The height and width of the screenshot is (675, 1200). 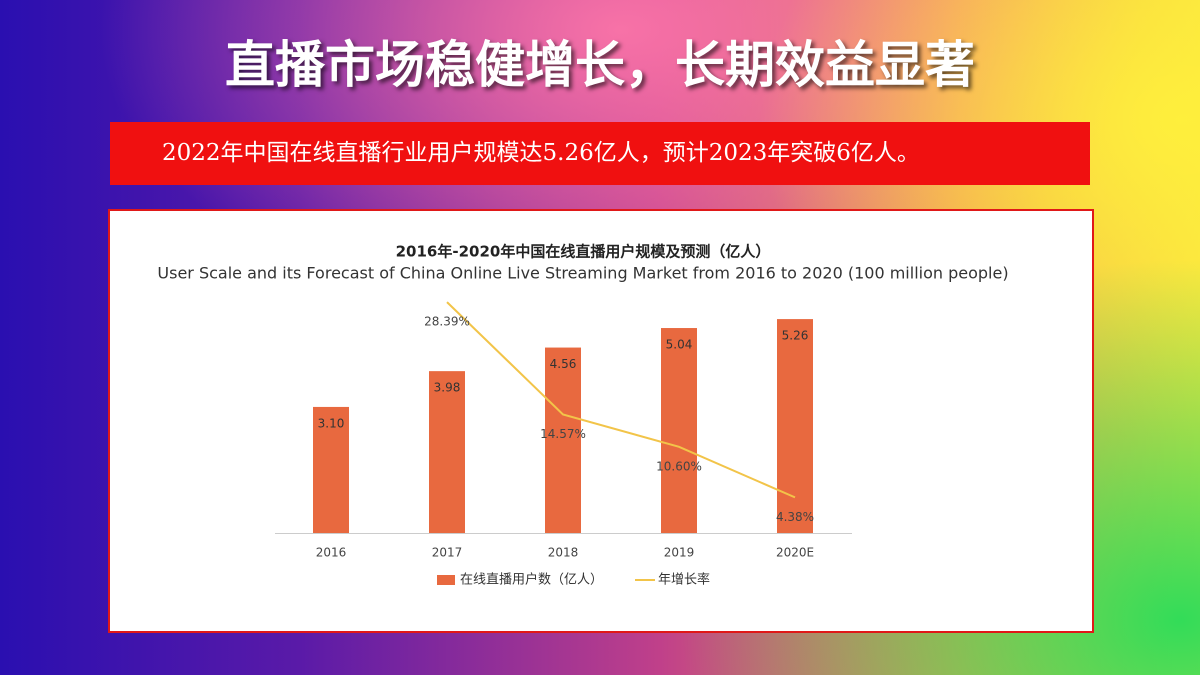 I want to click on data-label: 5.04, so click(x=679, y=345).